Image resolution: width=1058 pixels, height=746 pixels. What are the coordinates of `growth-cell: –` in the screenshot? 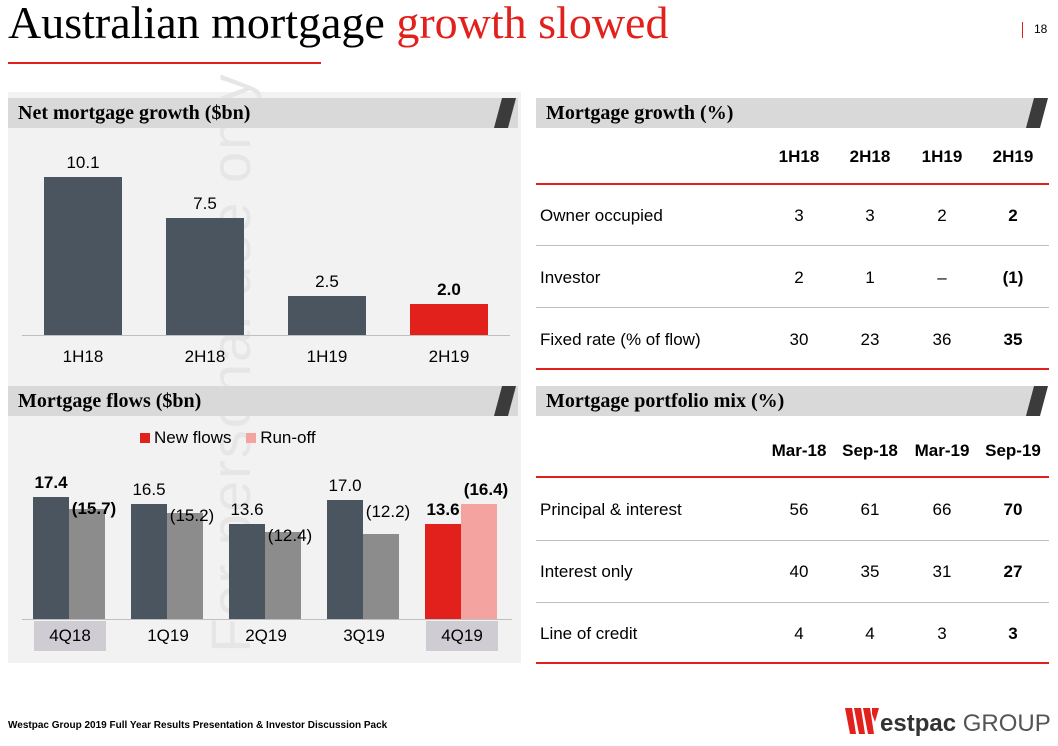 It's located at (942, 277).